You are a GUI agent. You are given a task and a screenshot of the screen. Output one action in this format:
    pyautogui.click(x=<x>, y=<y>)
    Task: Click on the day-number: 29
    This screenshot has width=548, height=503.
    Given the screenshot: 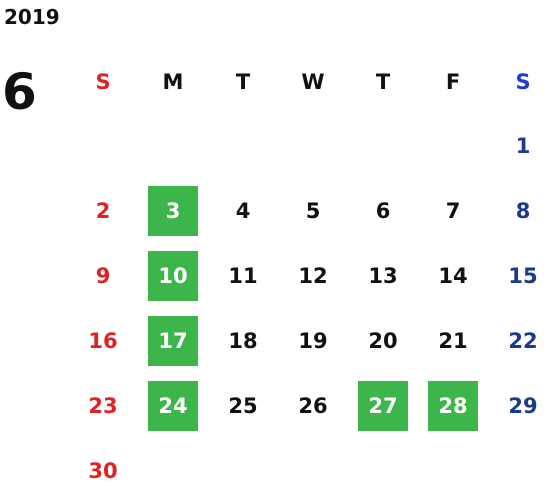 What is the action you would take?
    pyautogui.click(x=523, y=406)
    